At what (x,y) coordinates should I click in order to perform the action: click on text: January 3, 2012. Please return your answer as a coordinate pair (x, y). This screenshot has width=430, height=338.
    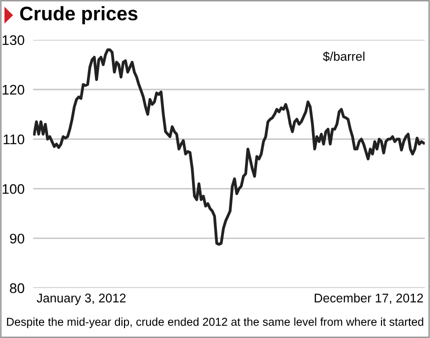
    Looking at the image, I should click on (81, 299).